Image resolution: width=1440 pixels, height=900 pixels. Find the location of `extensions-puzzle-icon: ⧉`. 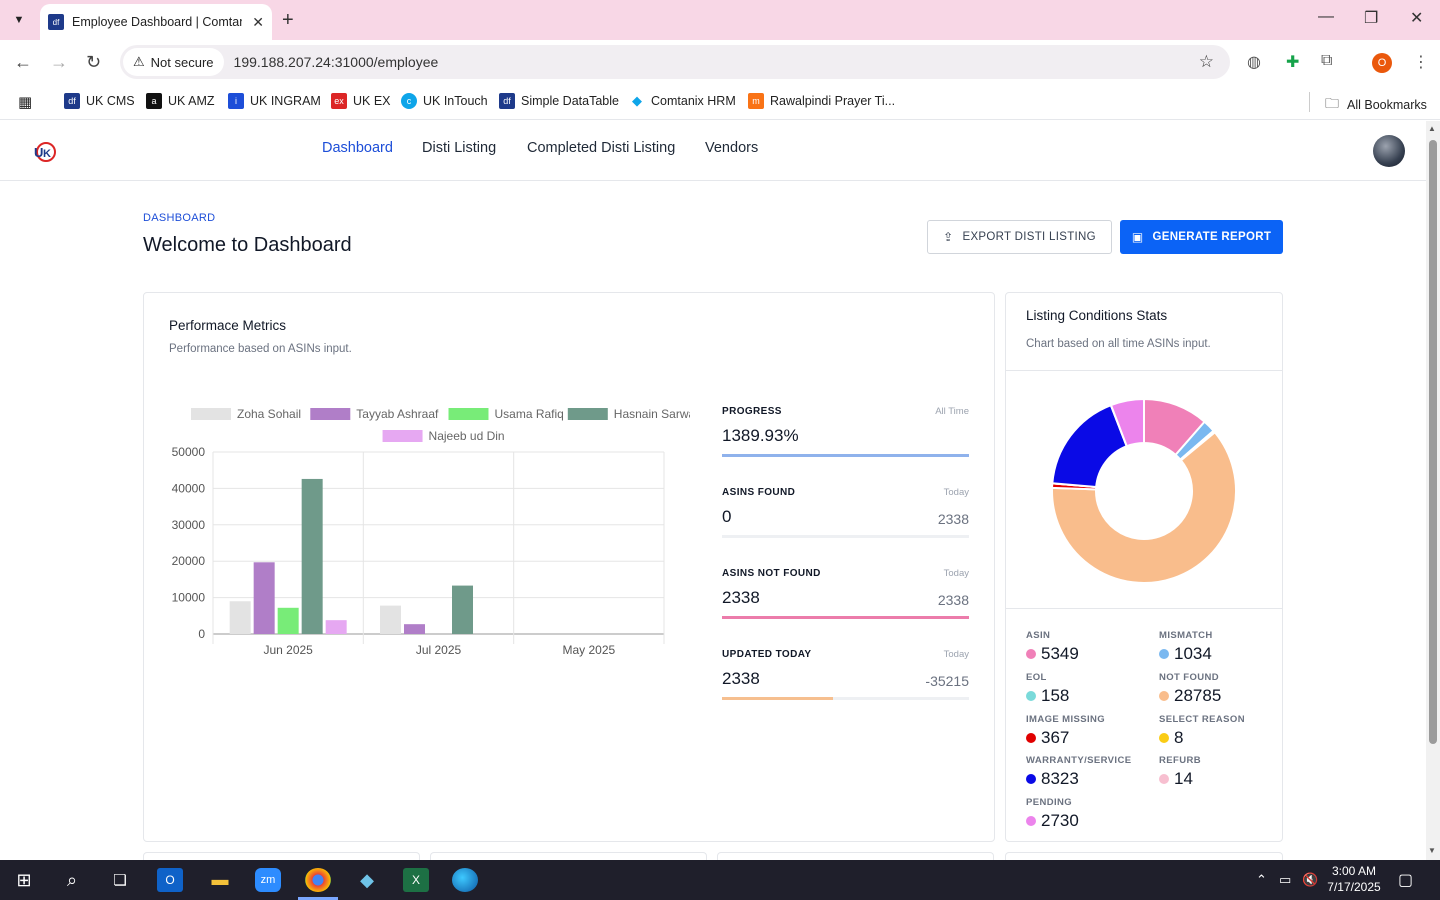

extensions-puzzle-icon: ⧉ is located at coordinates (1327, 60).